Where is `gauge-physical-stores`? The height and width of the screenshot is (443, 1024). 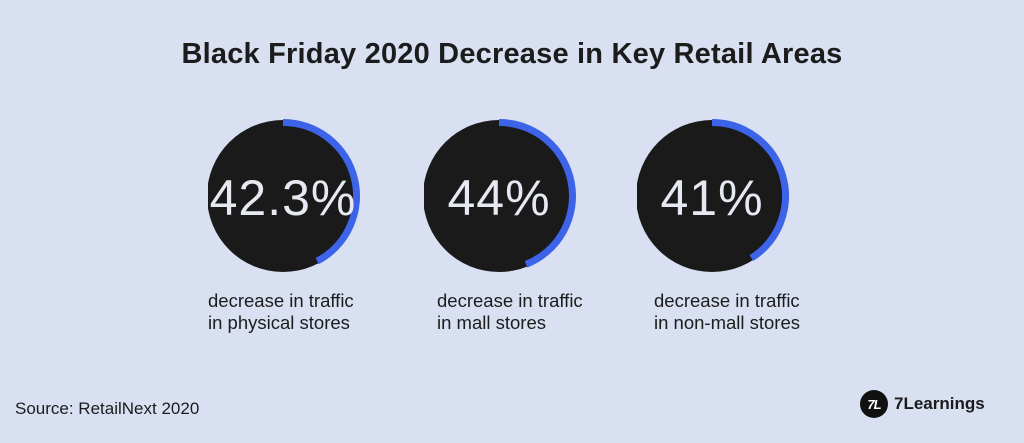 gauge-physical-stores is located at coordinates (284, 195).